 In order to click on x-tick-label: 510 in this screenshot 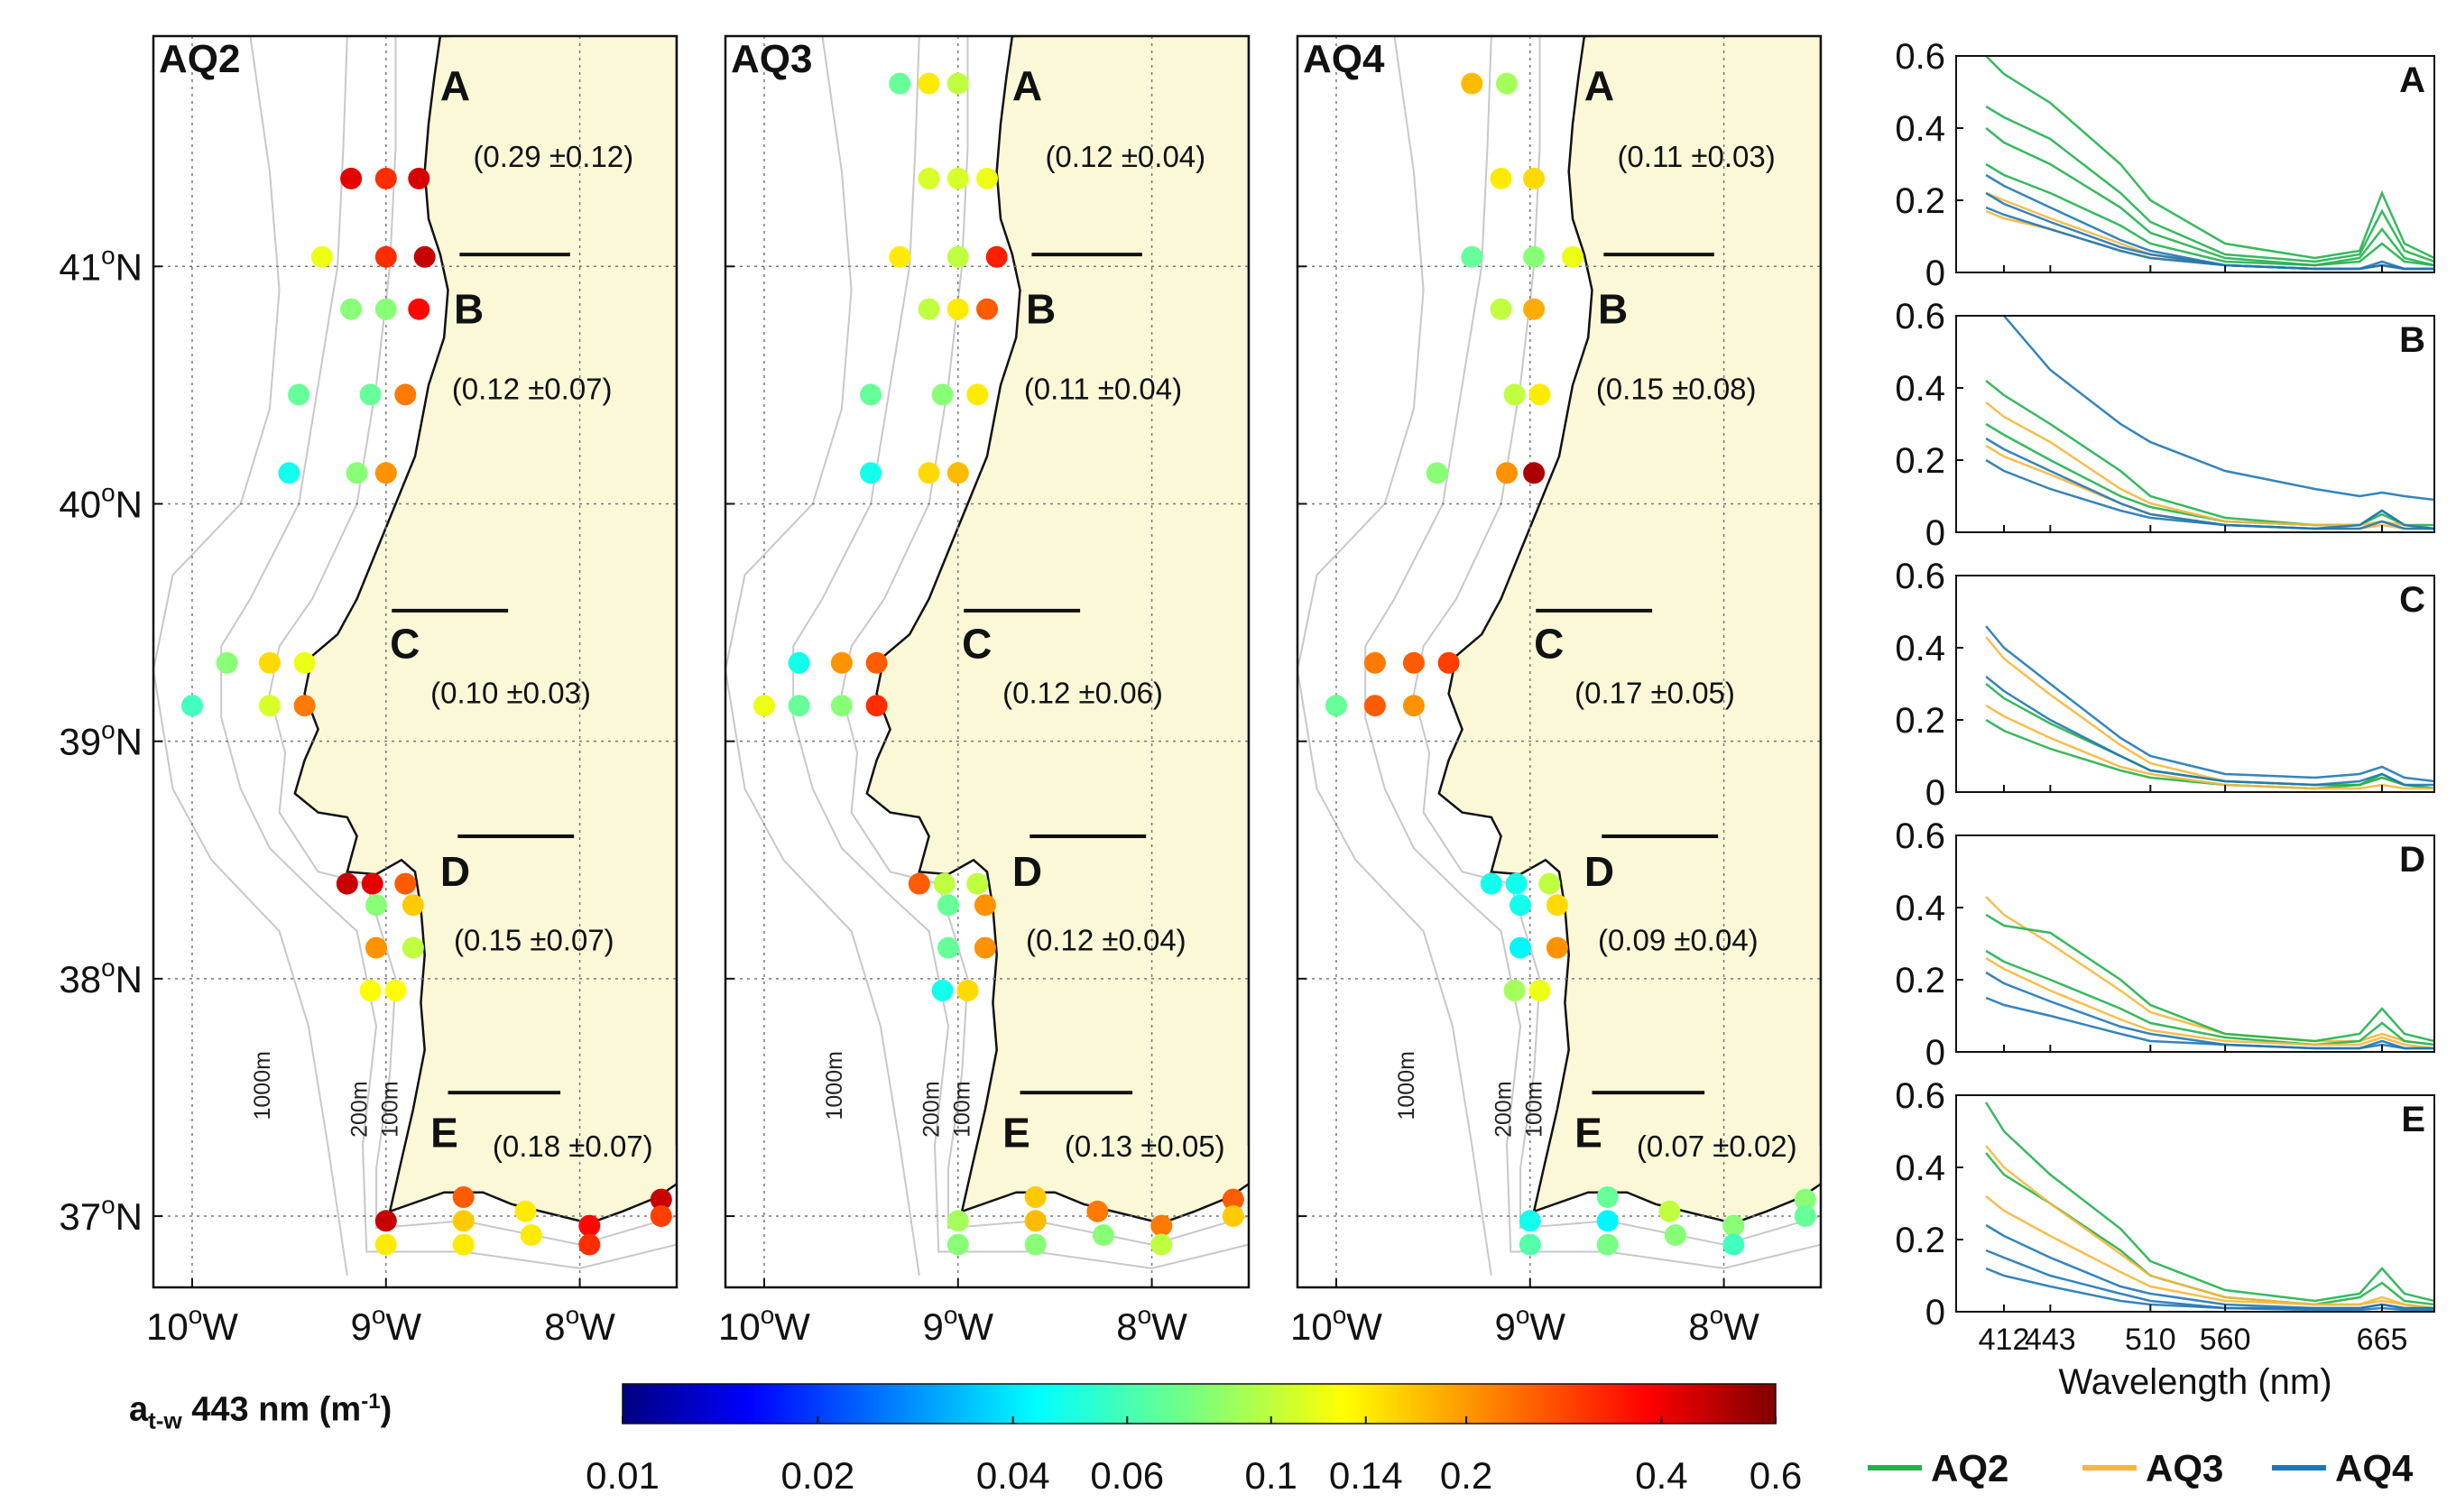, I will do `click(2150, 1340)`.